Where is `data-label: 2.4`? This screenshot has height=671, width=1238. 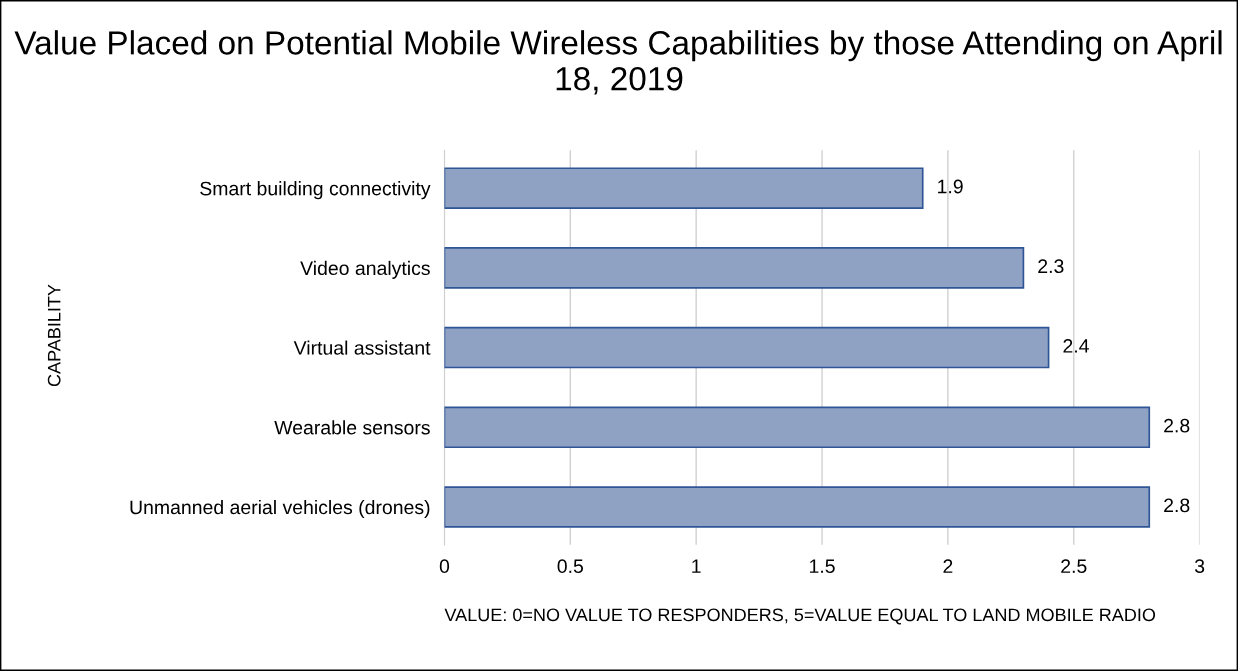 data-label: 2.4 is located at coordinates (1076, 346).